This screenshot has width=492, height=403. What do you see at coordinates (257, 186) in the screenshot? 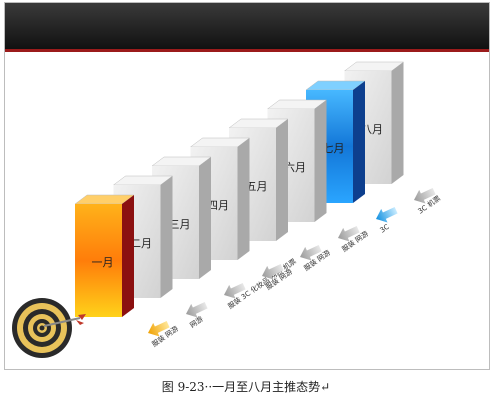
I see `month-label-5: 五月` at bounding box center [257, 186].